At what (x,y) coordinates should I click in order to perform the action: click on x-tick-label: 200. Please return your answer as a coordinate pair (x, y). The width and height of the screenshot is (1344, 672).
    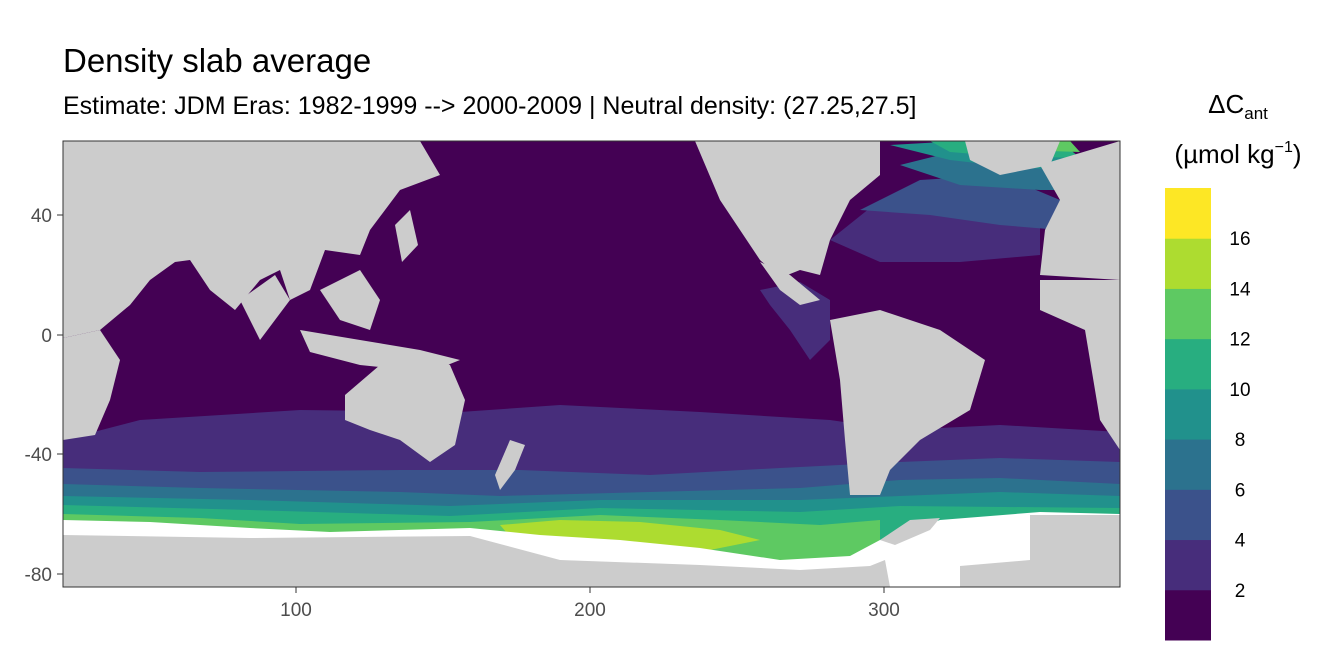
    Looking at the image, I should click on (590, 610).